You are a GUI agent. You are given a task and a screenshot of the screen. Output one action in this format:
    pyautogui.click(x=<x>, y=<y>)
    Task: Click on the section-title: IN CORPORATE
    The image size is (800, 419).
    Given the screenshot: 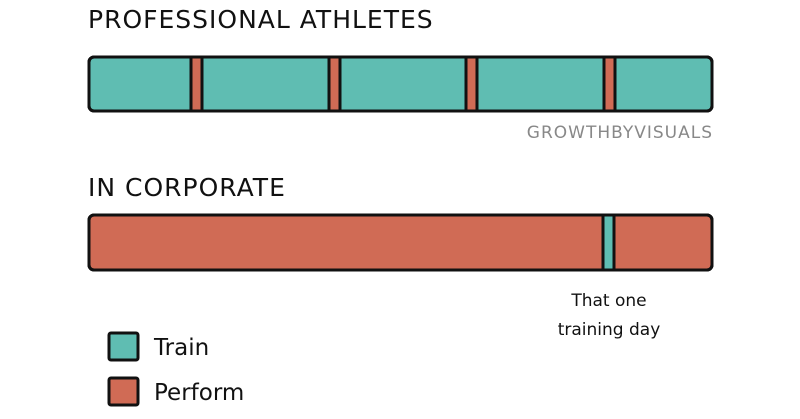 What is the action you would take?
    pyautogui.click(x=187, y=187)
    